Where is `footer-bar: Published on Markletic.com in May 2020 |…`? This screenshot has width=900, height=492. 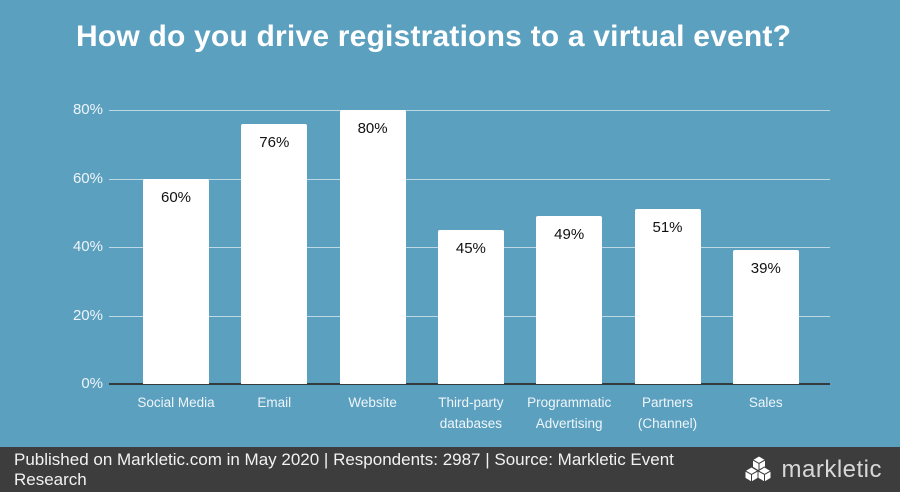
footer-bar: Published on Markletic.com in May 2020 |… is located at coordinates (450, 469).